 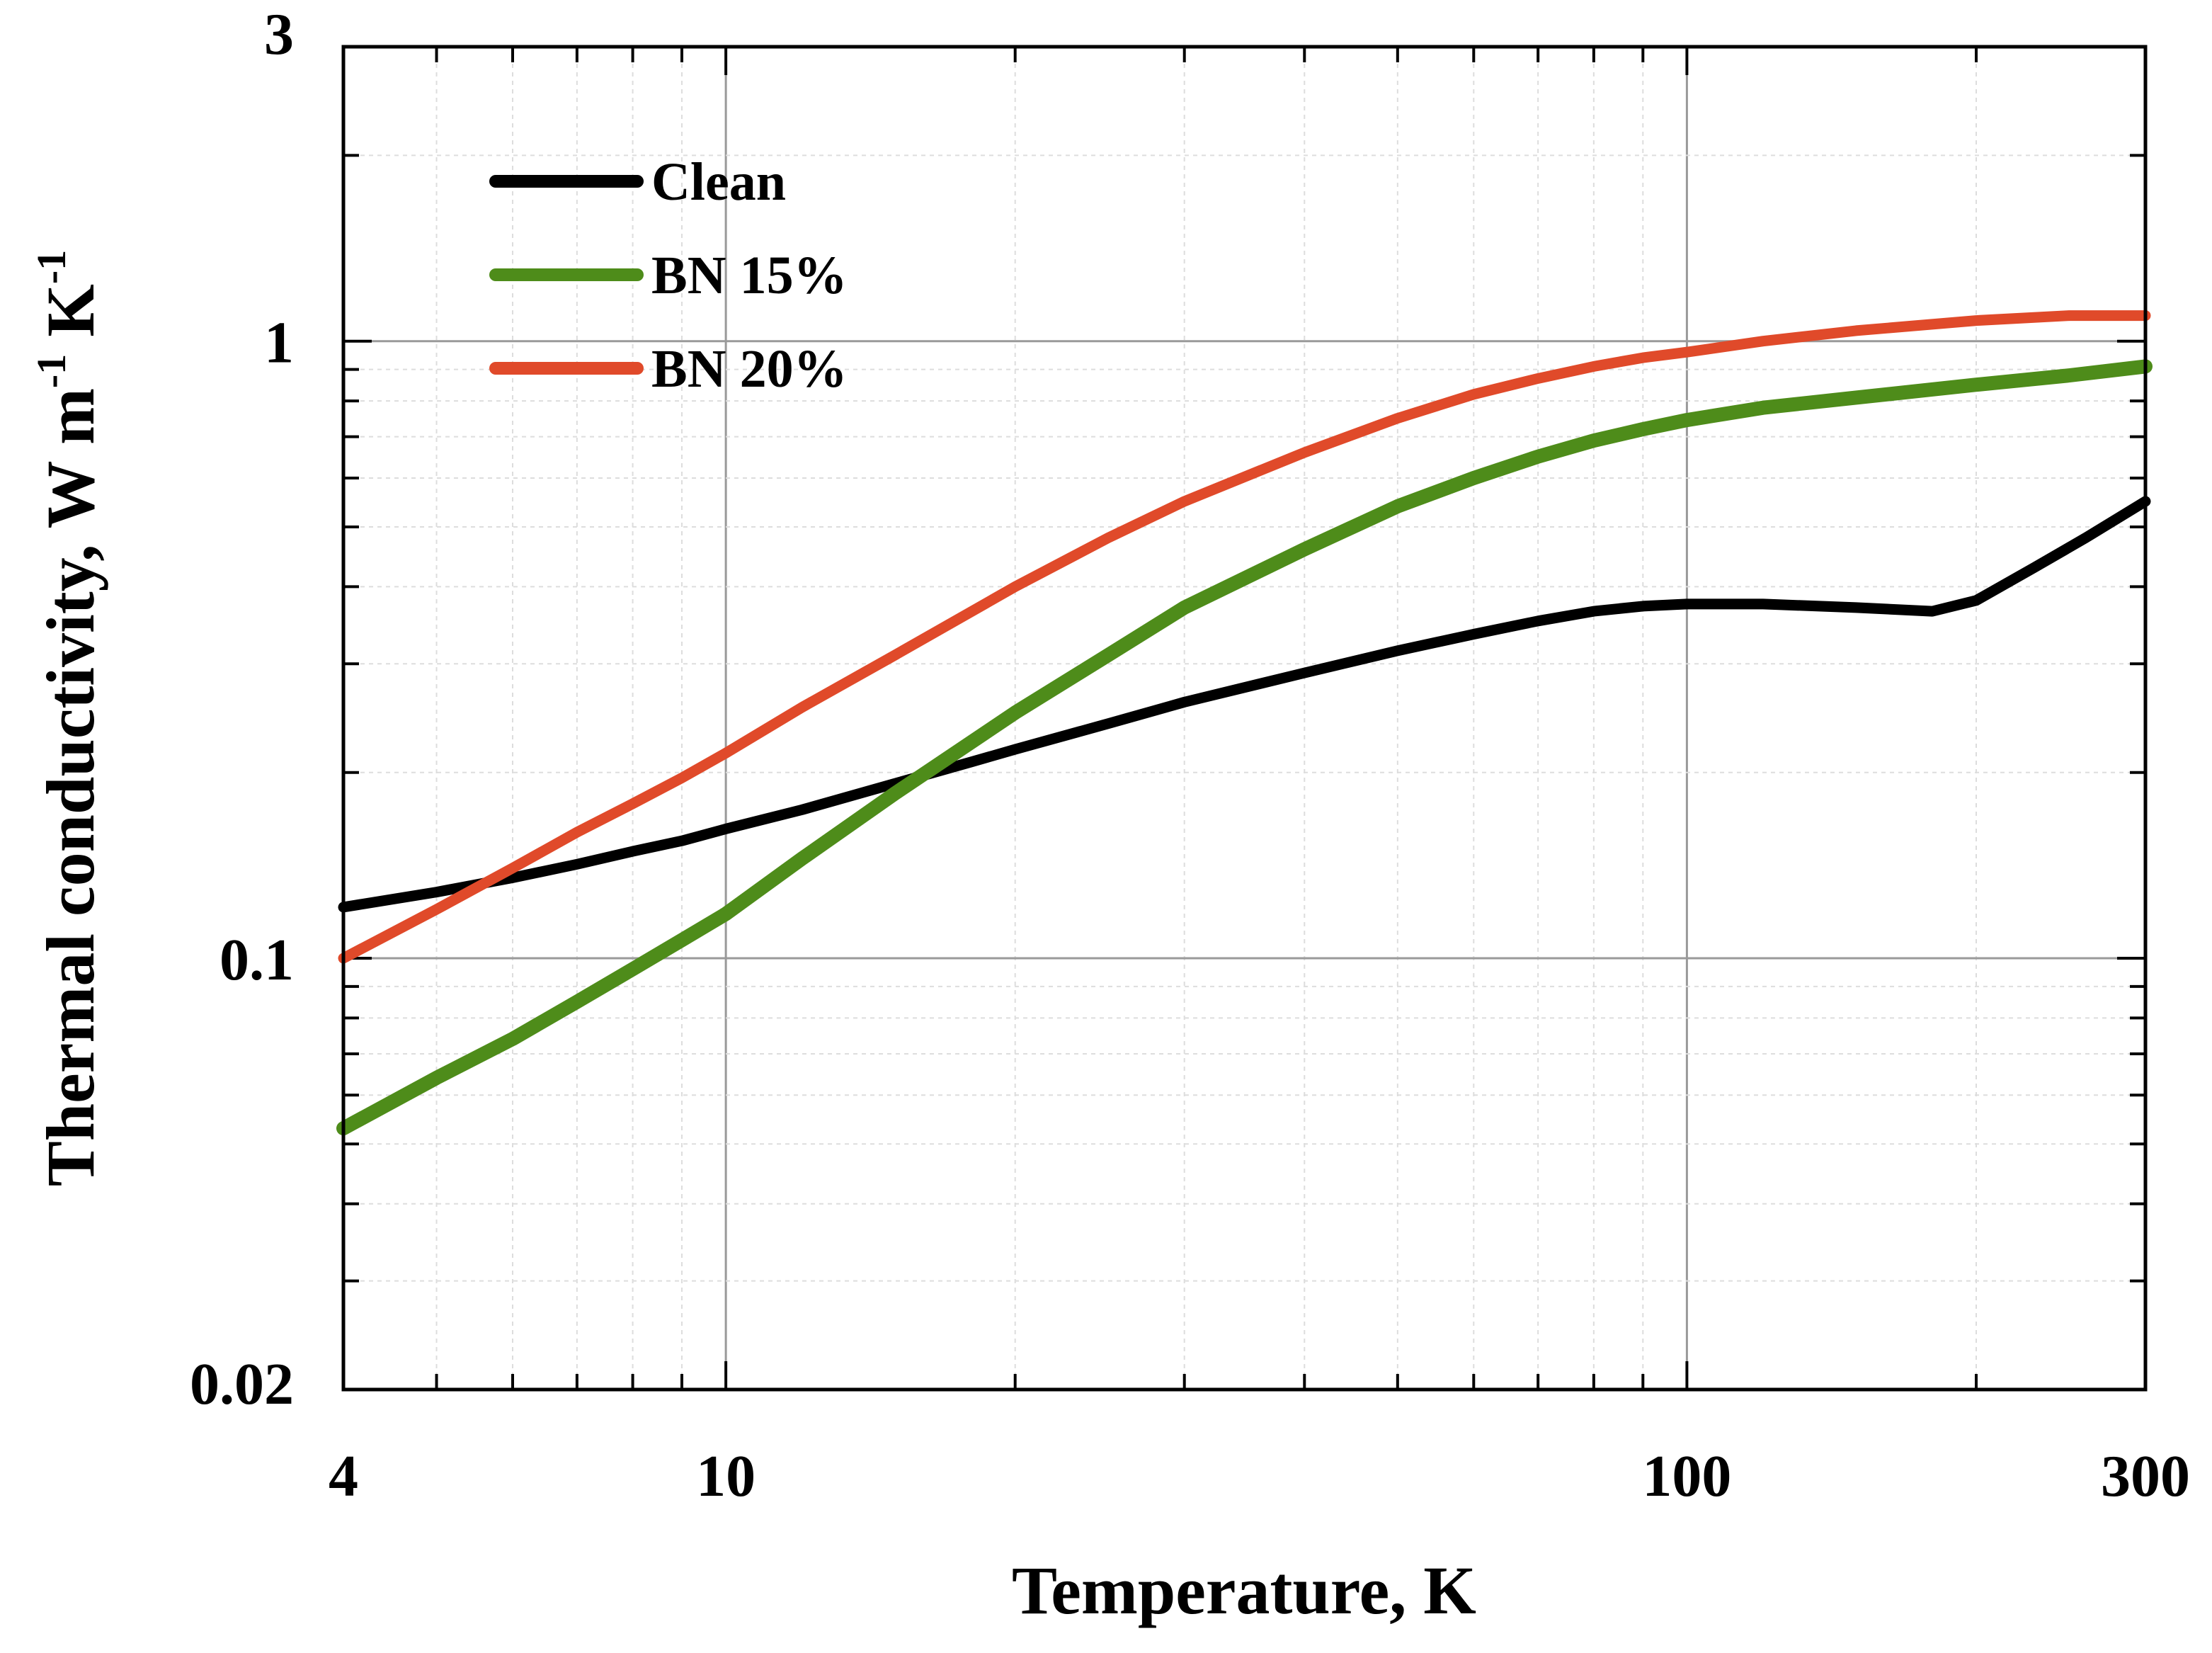 What do you see at coordinates (749, 369) in the screenshot?
I see `legend-label: BN 20%` at bounding box center [749, 369].